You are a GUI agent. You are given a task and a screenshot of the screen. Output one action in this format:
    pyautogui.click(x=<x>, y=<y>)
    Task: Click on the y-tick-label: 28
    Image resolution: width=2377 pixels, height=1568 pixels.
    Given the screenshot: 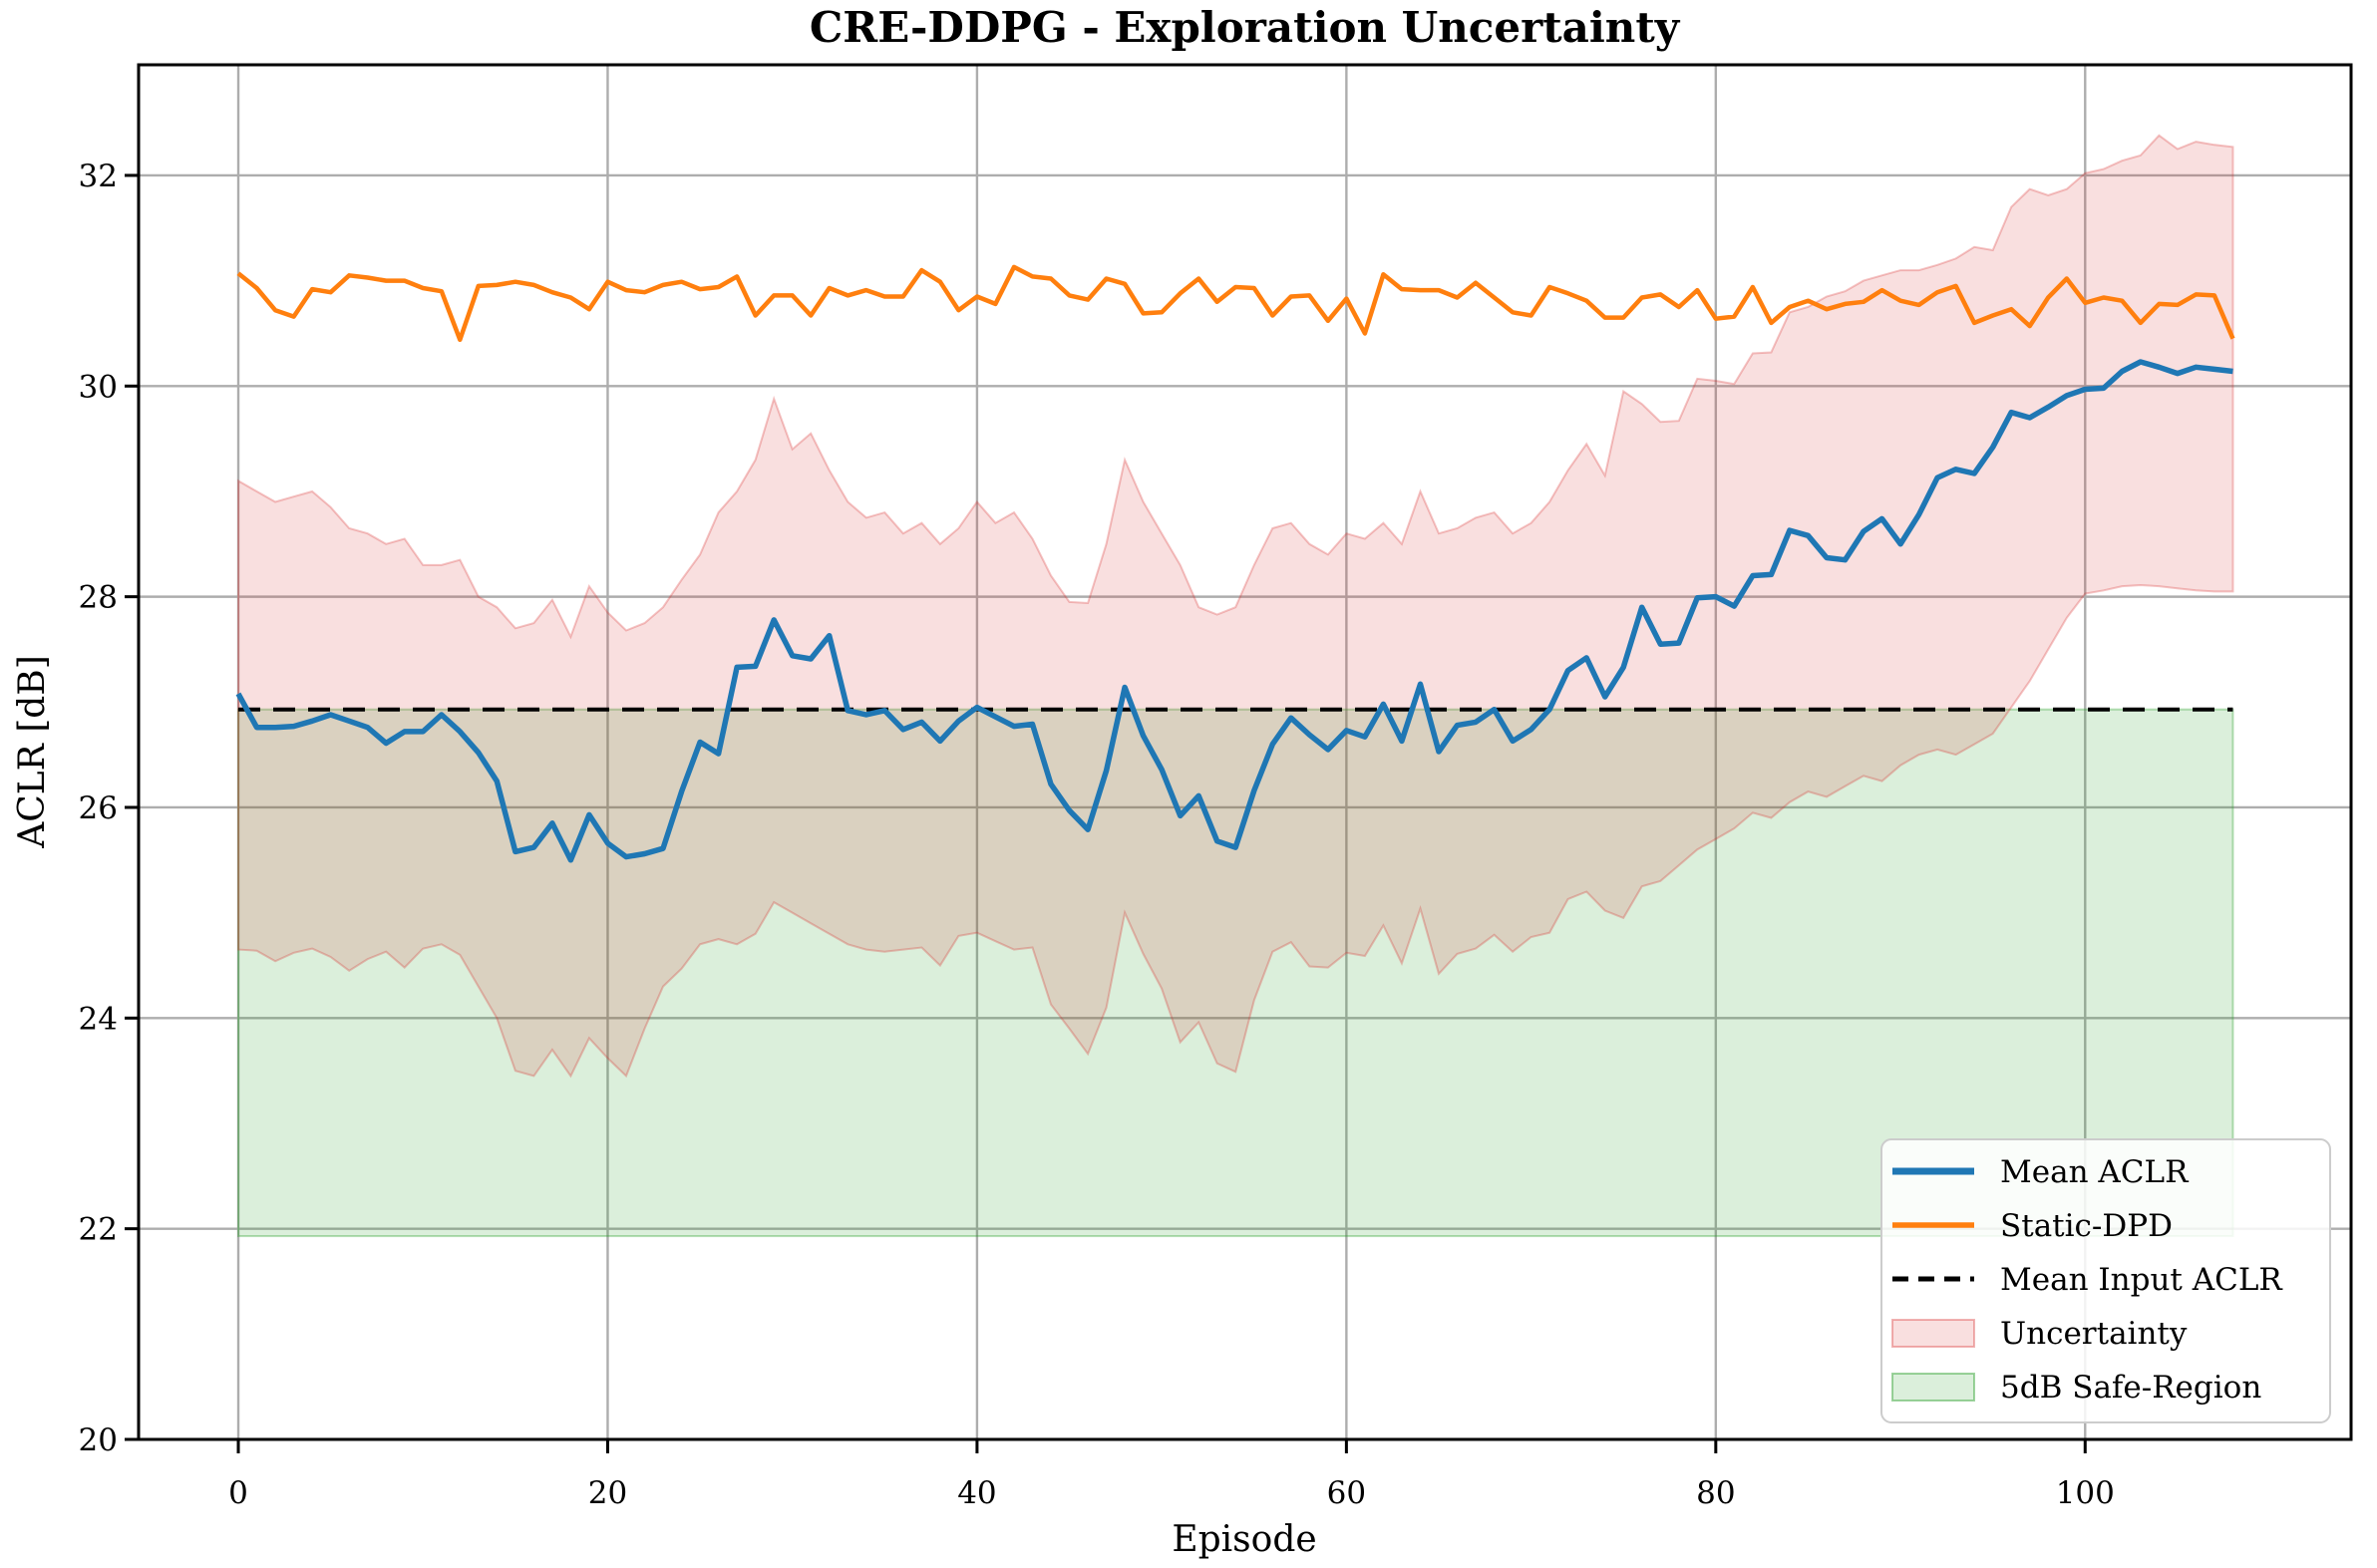 What is the action you would take?
    pyautogui.click(x=98, y=598)
    